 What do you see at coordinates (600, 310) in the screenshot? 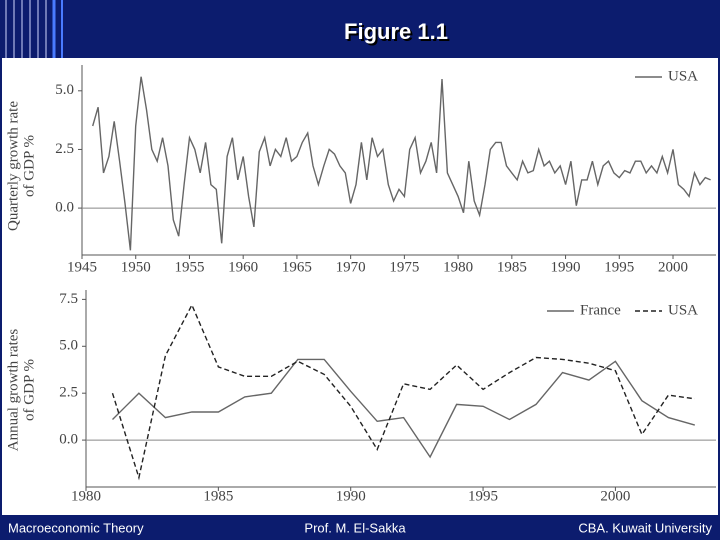
I see `legend-label: France` at bounding box center [600, 310].